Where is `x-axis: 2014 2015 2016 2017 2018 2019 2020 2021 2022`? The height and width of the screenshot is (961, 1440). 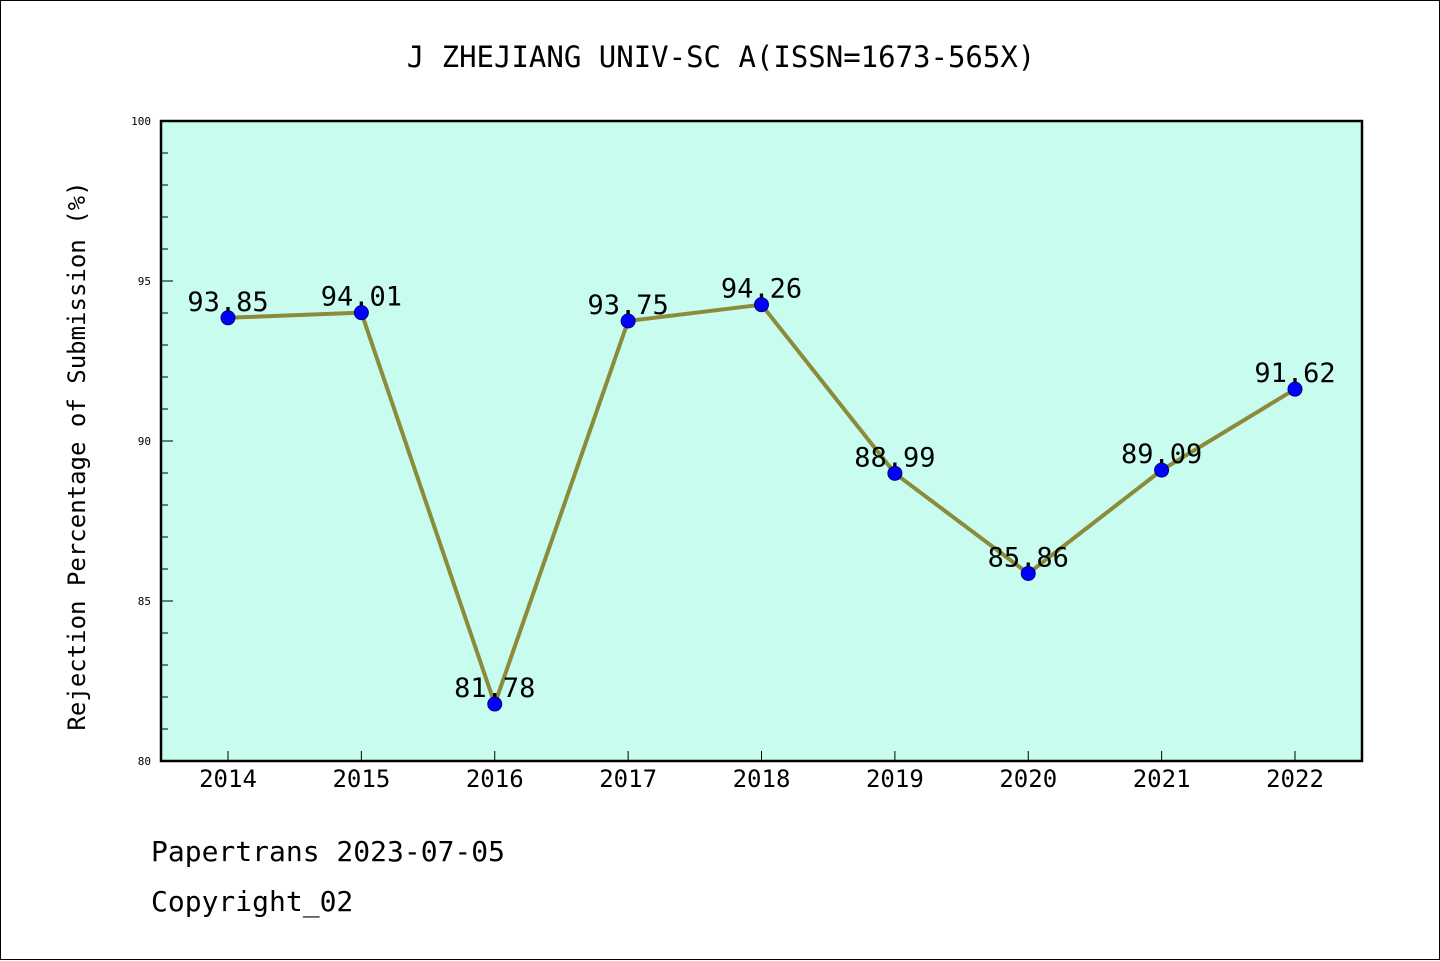
x-axis: 2014 2015 2016 2017 2018 2019 2020 2021 2022 is located at coordinates (761, 772).